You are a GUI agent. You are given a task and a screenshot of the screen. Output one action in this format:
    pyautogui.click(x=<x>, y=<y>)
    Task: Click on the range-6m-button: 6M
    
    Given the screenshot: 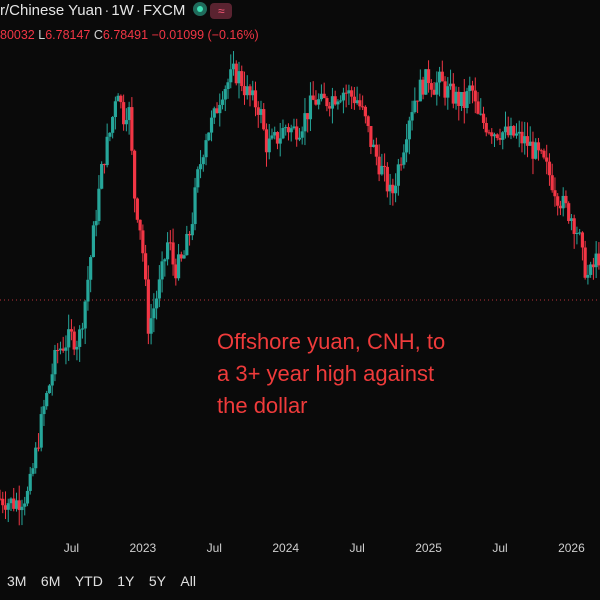 What is the action you would take?
    pyautogui.click(x=50, y=581)
    